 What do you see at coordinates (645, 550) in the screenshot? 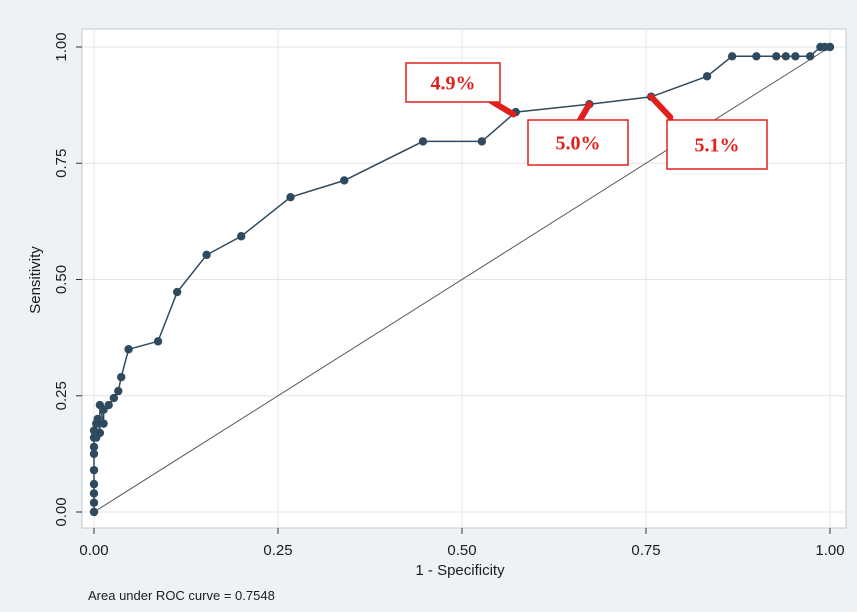
I see `x-tick-label: 0.75` at bounding box center [645, 550].